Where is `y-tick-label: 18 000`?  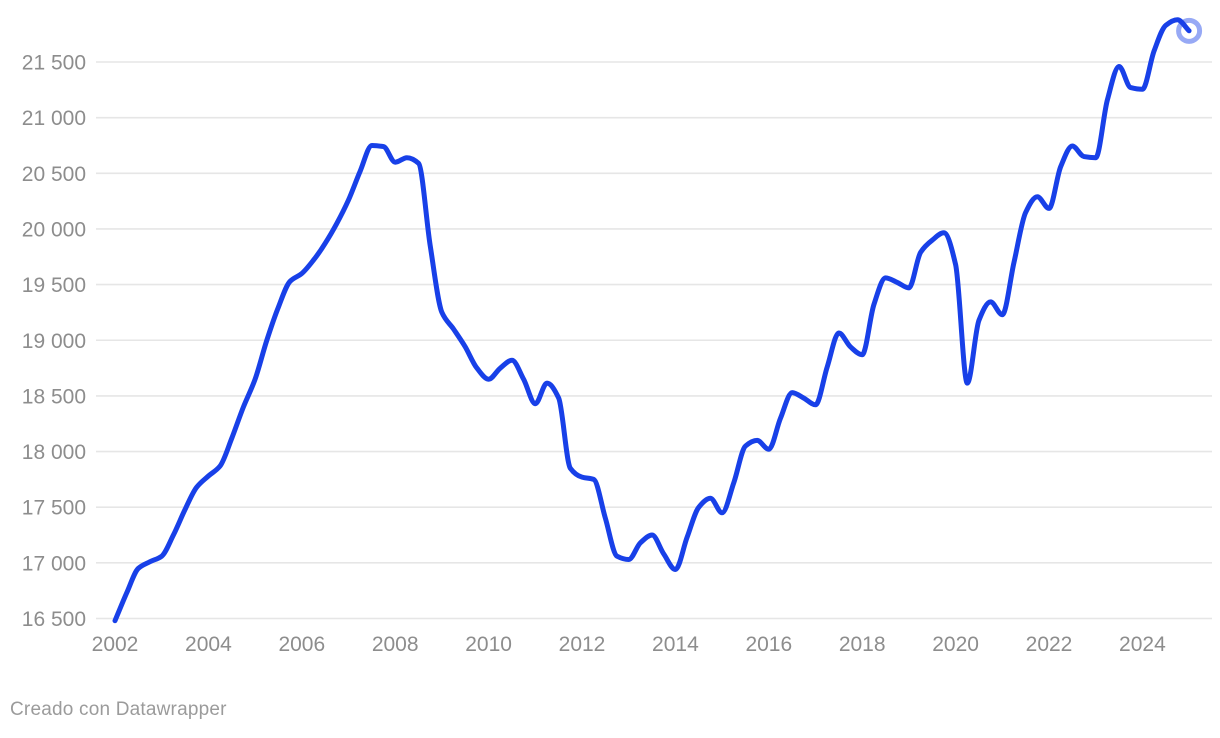
y-tick-label: 18 000 is located at coordinates (54, 452).